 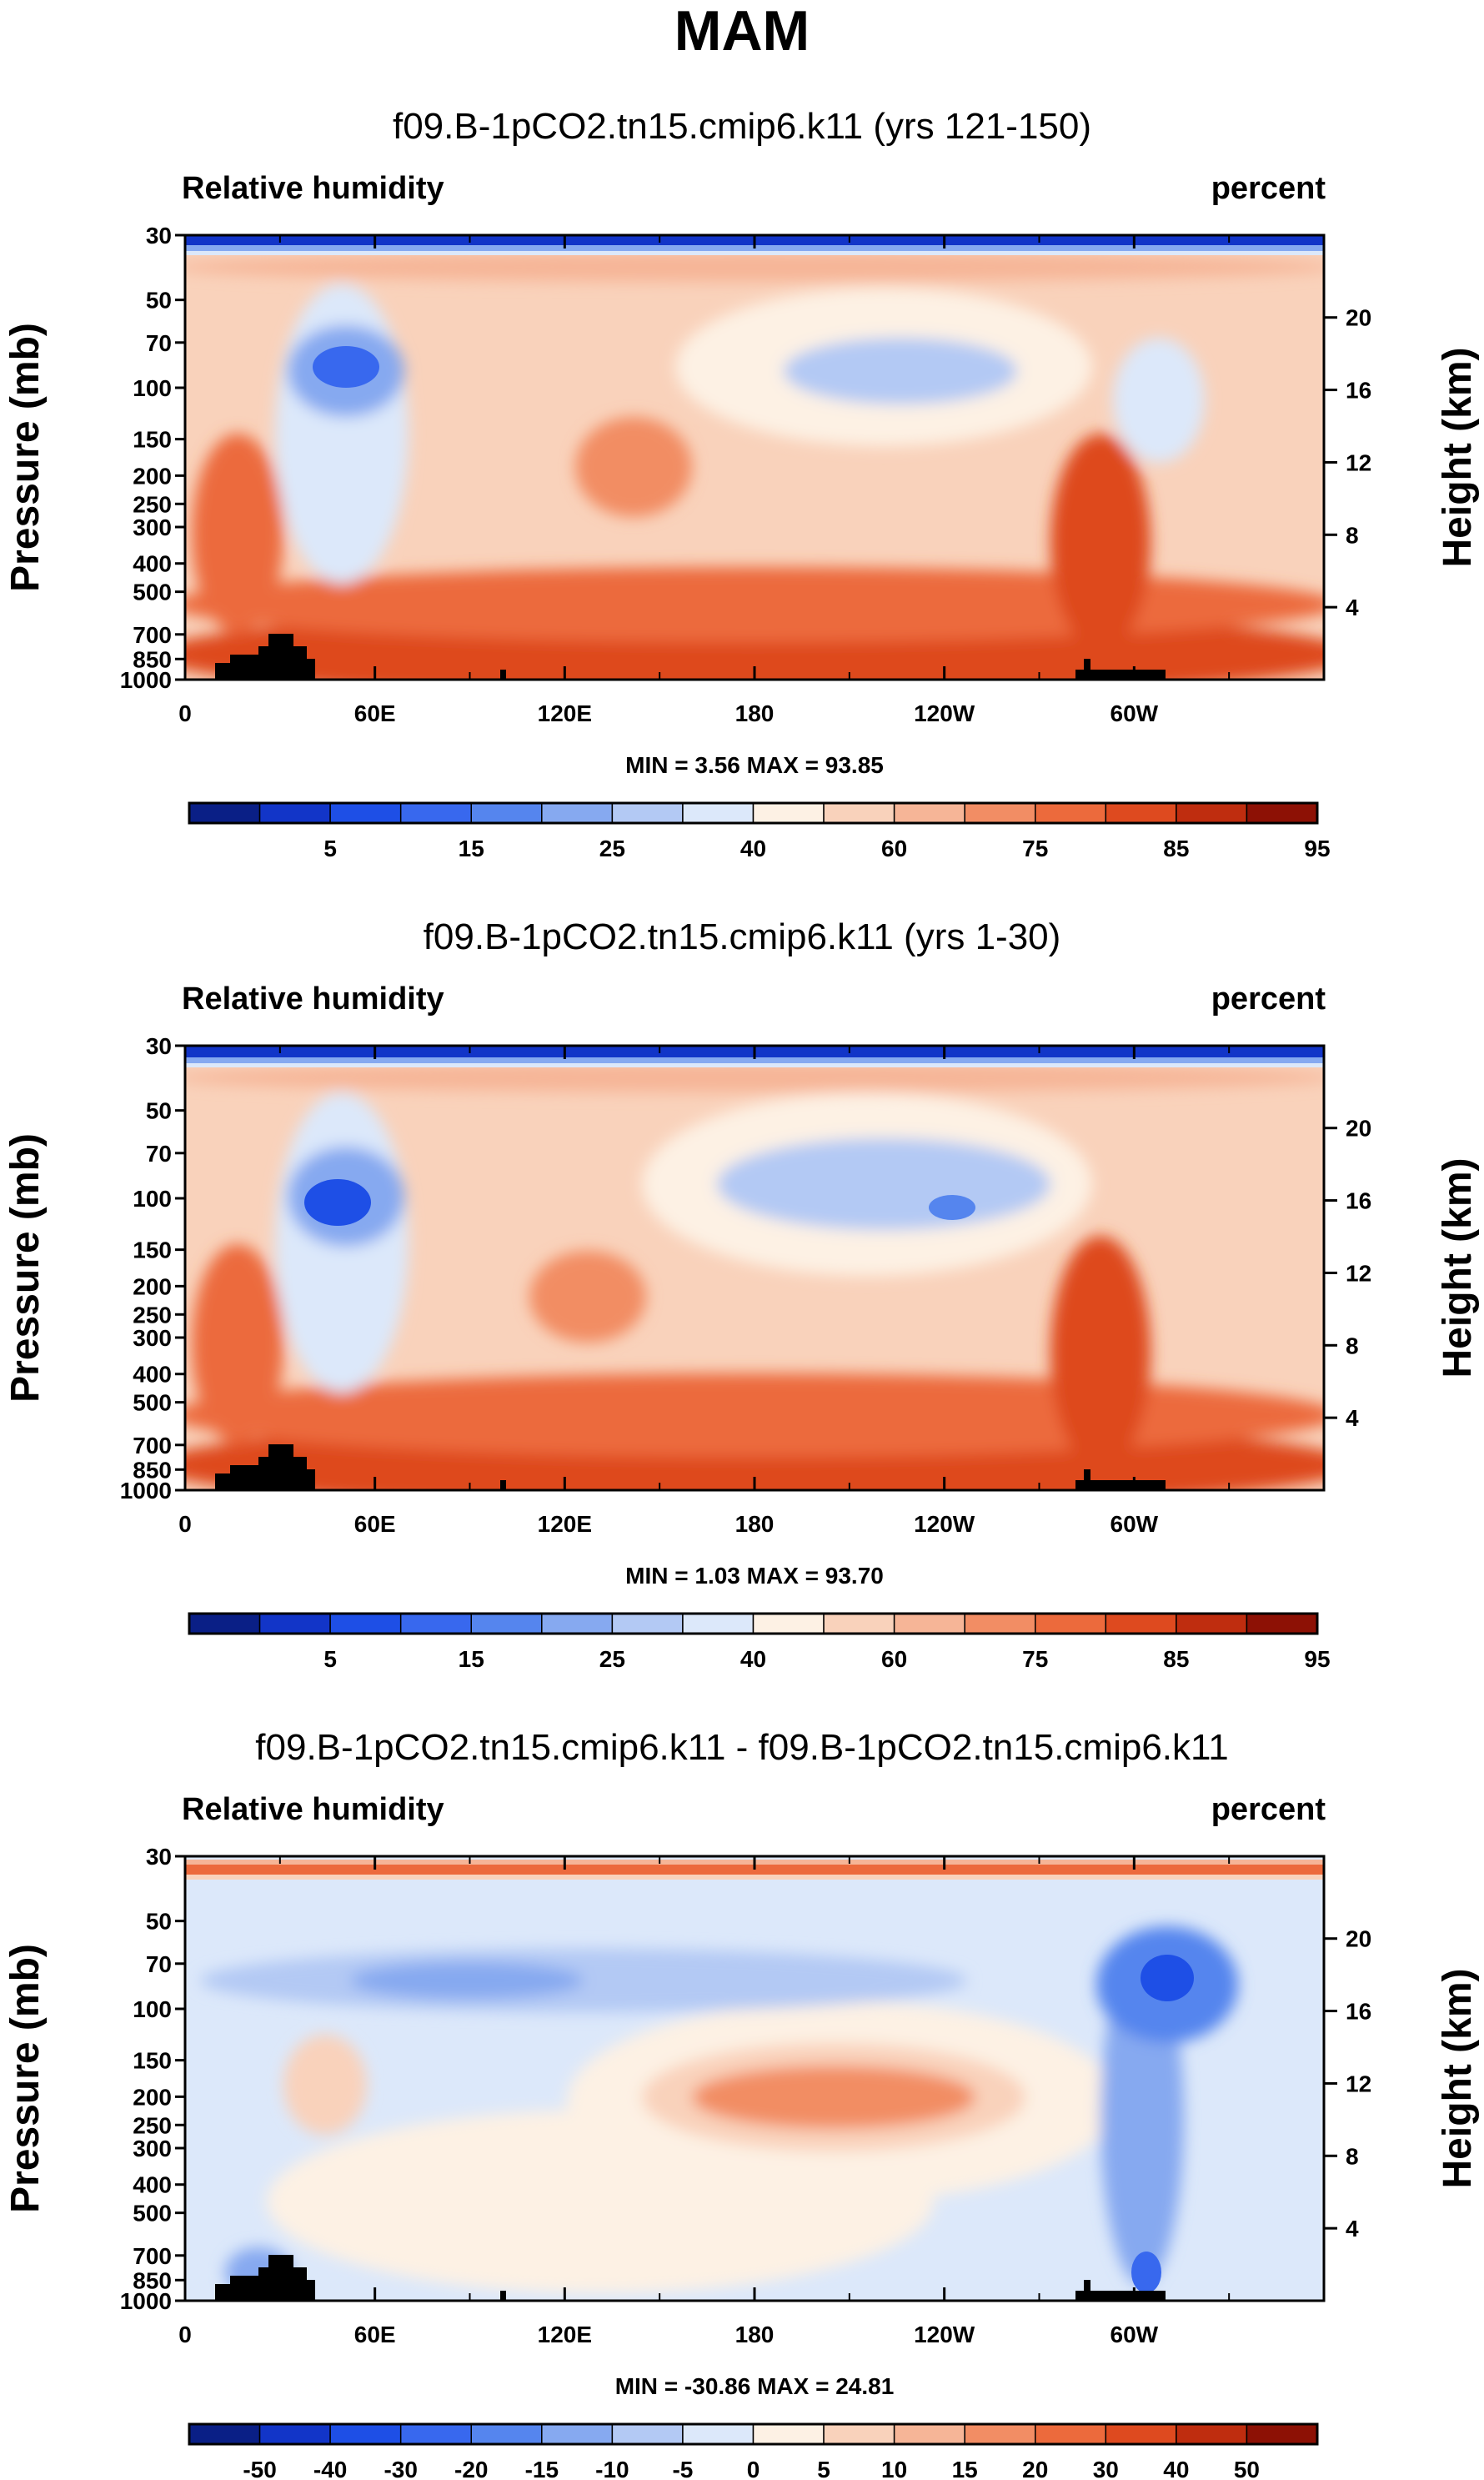 What do you see at coordinates (152, 1338) in the screenshot?
I see `y-tick-label: 300` at bounding box center [152, 1338].